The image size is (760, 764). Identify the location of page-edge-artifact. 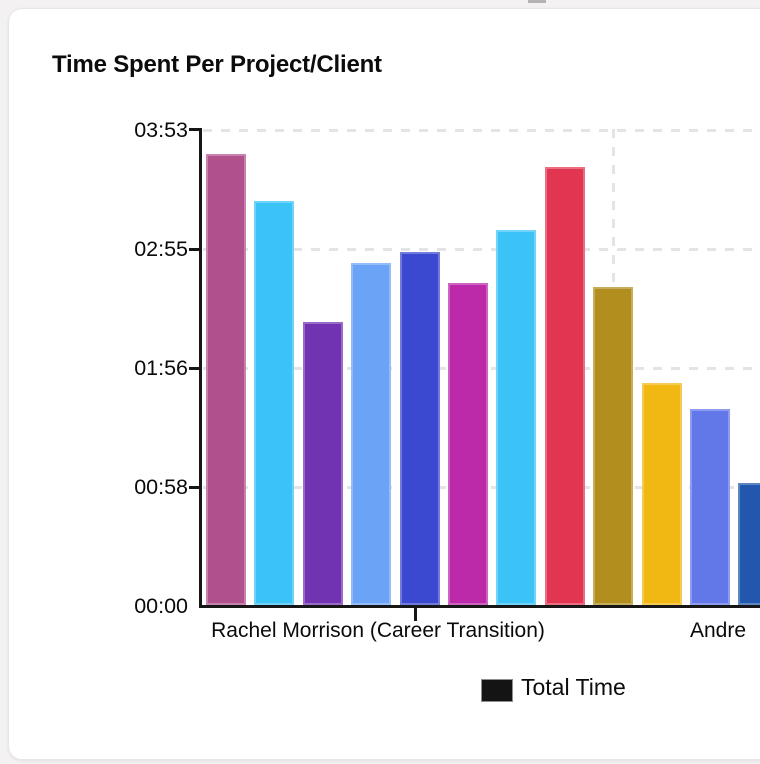
(537, 1).